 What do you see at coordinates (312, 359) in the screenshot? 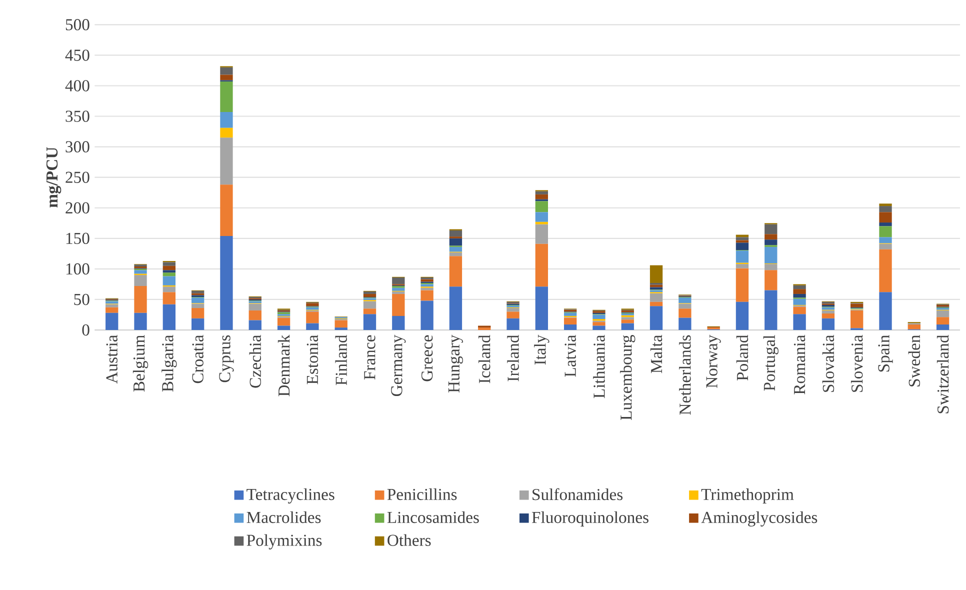
I see `x-tick-label: Estonia` at bounding box center [312, 359].